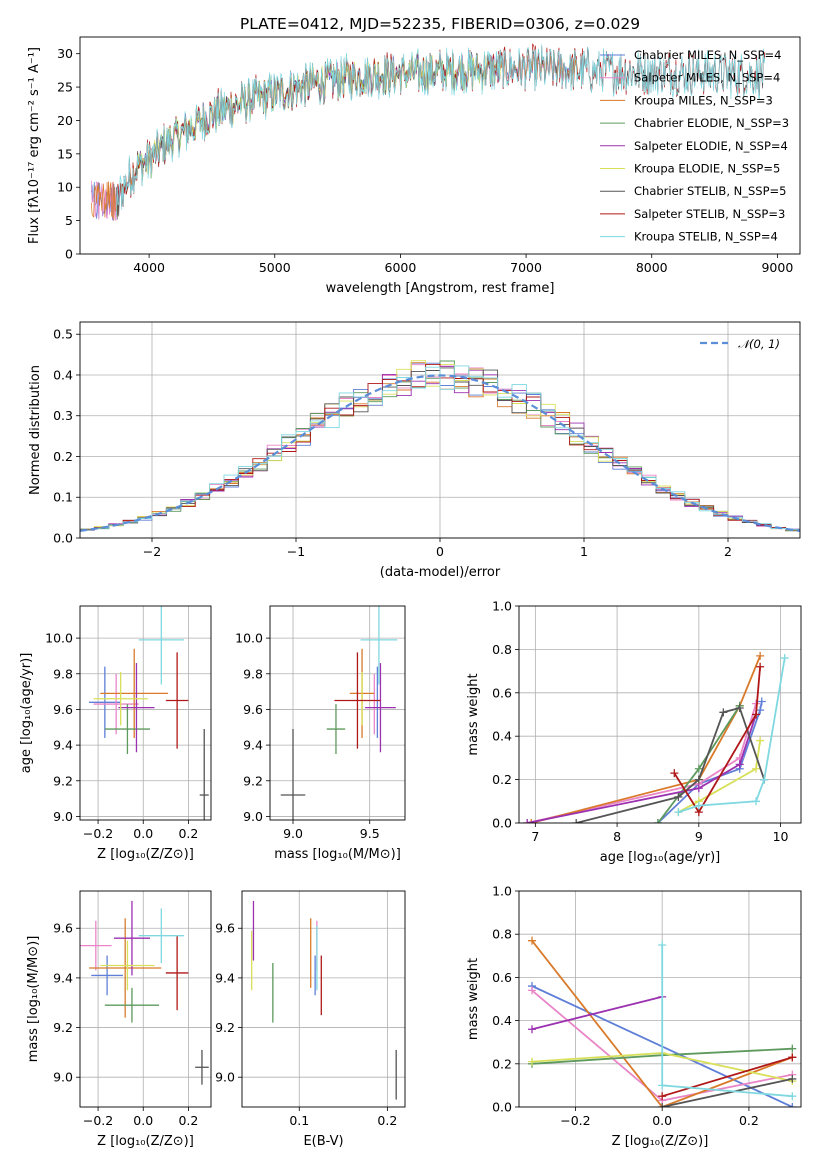 Image resolution: width=819 pixels, height=1170 pixels. Describe the element at coordinates (143, 1120) in the screenshot. I see `x-tick-label: 0.0` at that location.